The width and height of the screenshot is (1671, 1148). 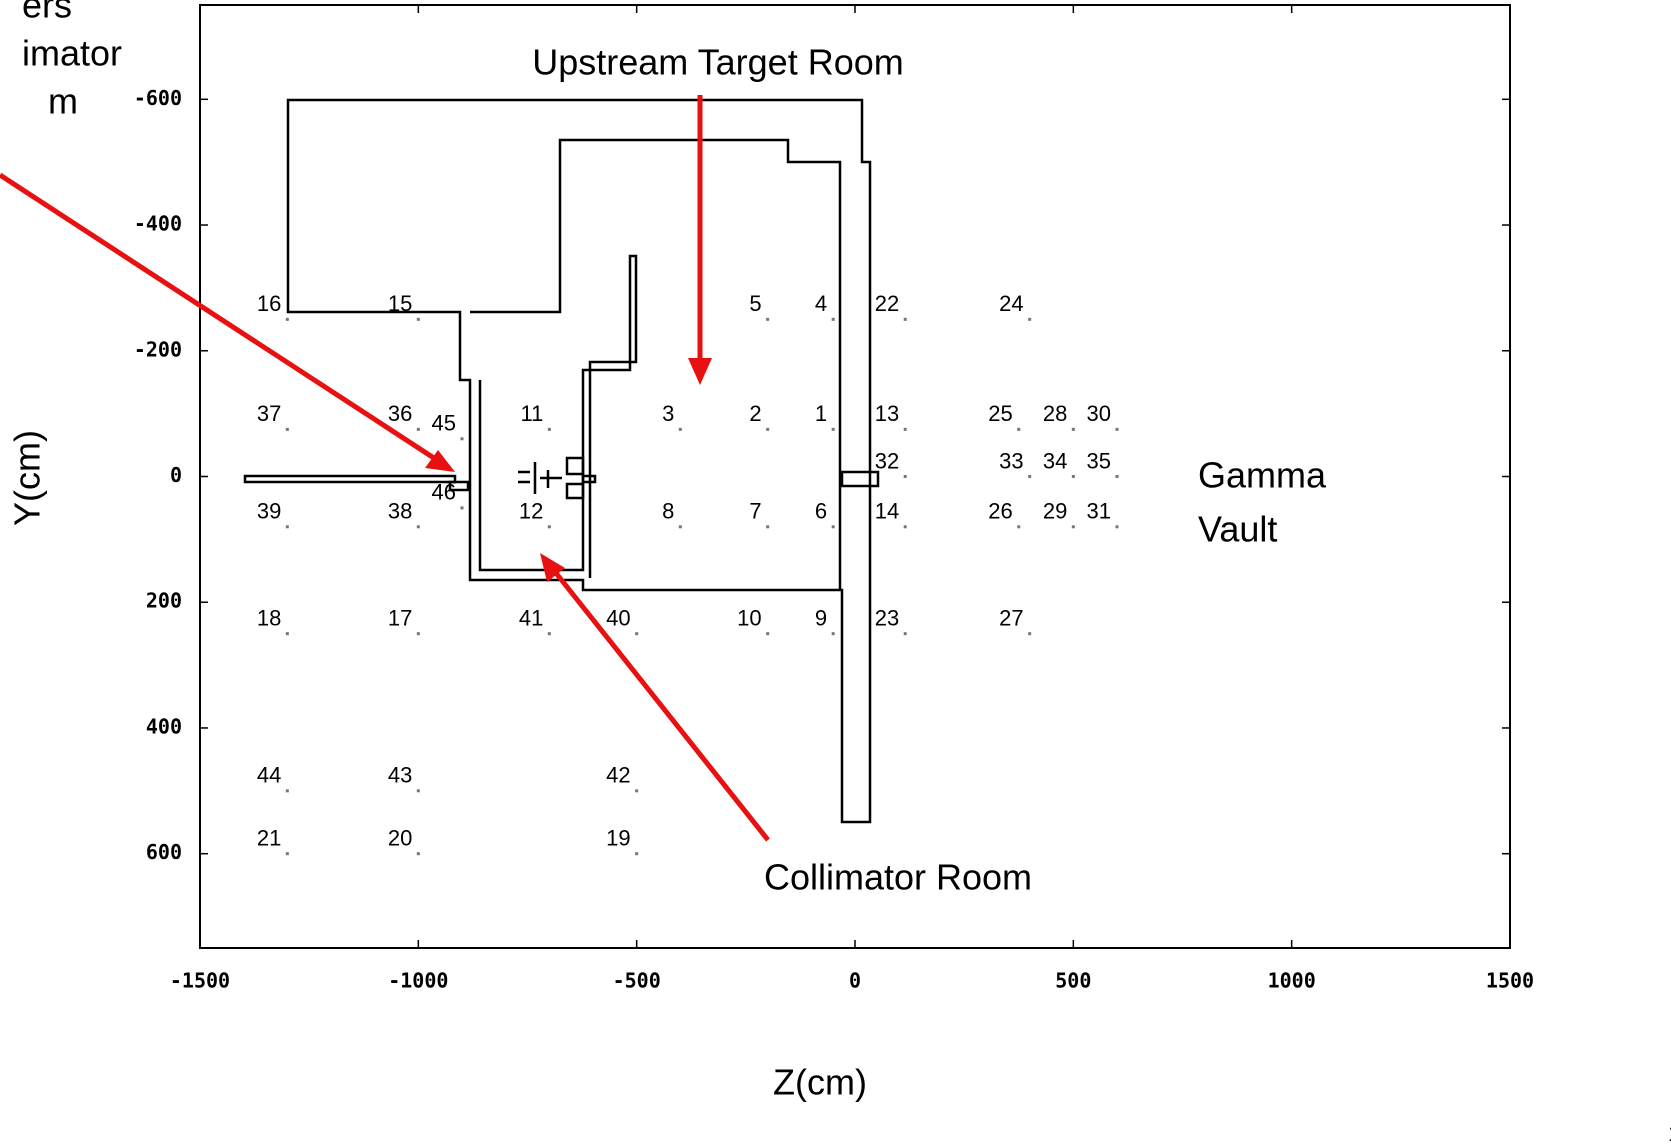 What do you see at coordinates (158, 349) in the screenshot?
I see `y-tick-label: -200` at bounding box center [158, 349].